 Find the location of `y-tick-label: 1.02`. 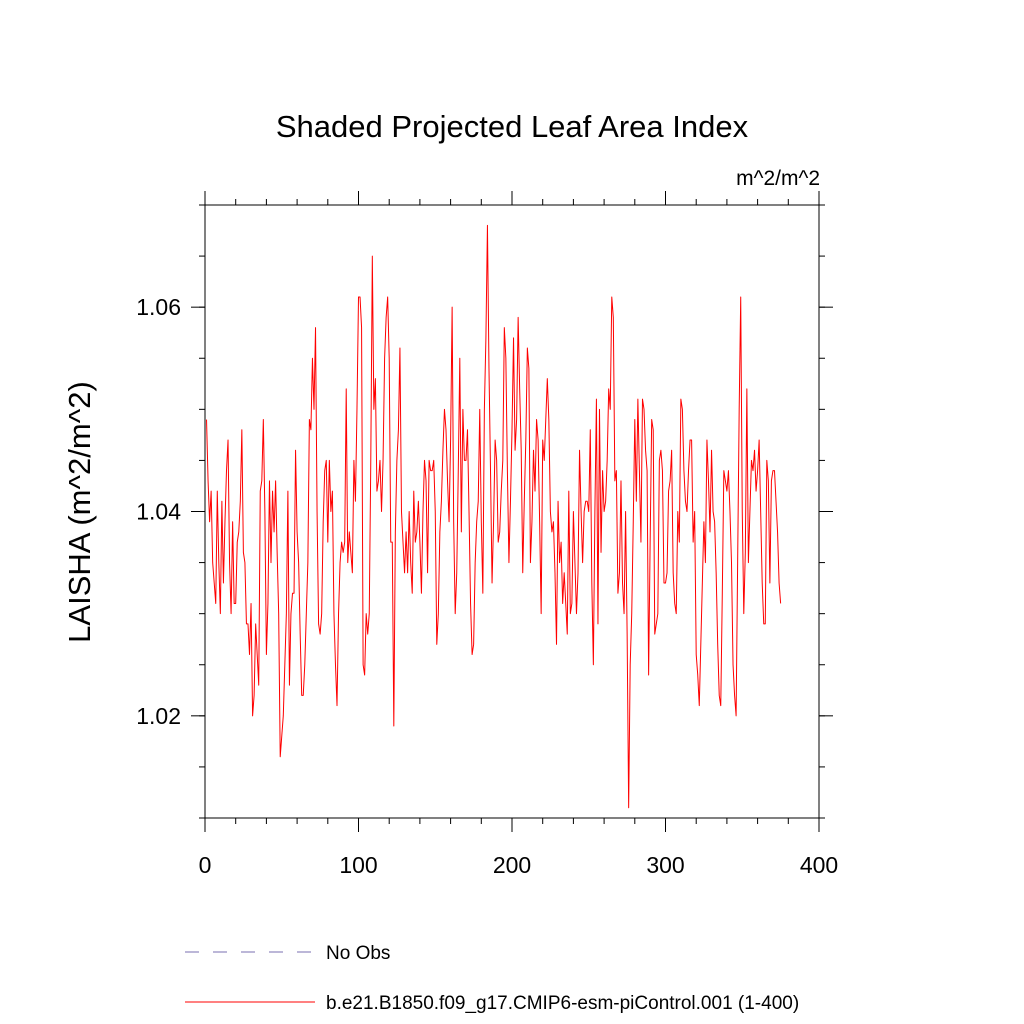

y-tick-label: 1.02 is located at coordinates (158, 716).